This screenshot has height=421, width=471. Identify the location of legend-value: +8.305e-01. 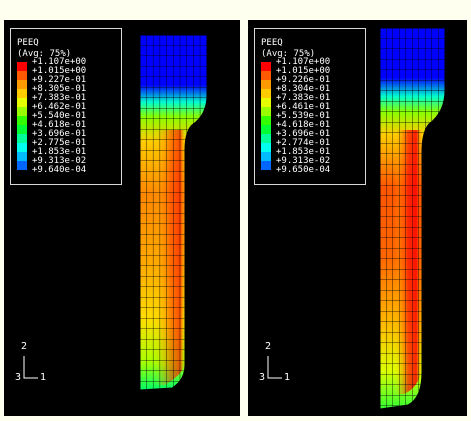
(59, 89).